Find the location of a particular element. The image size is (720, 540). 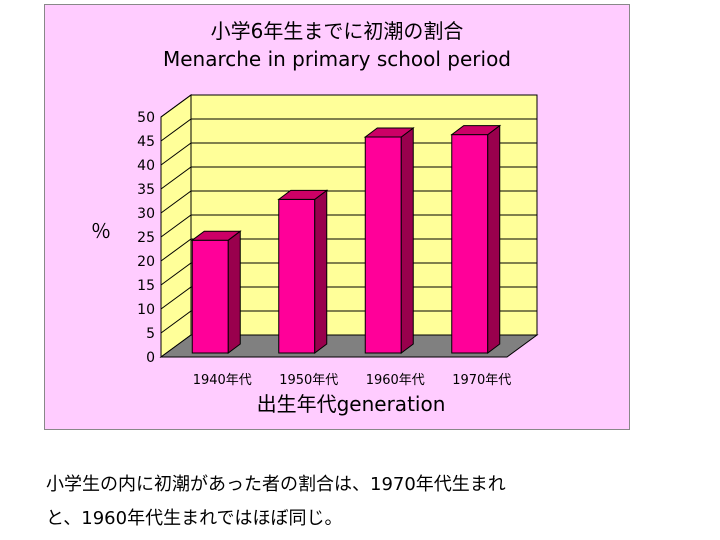

y-tick-label: 10 is located at coordinates (146, 310).